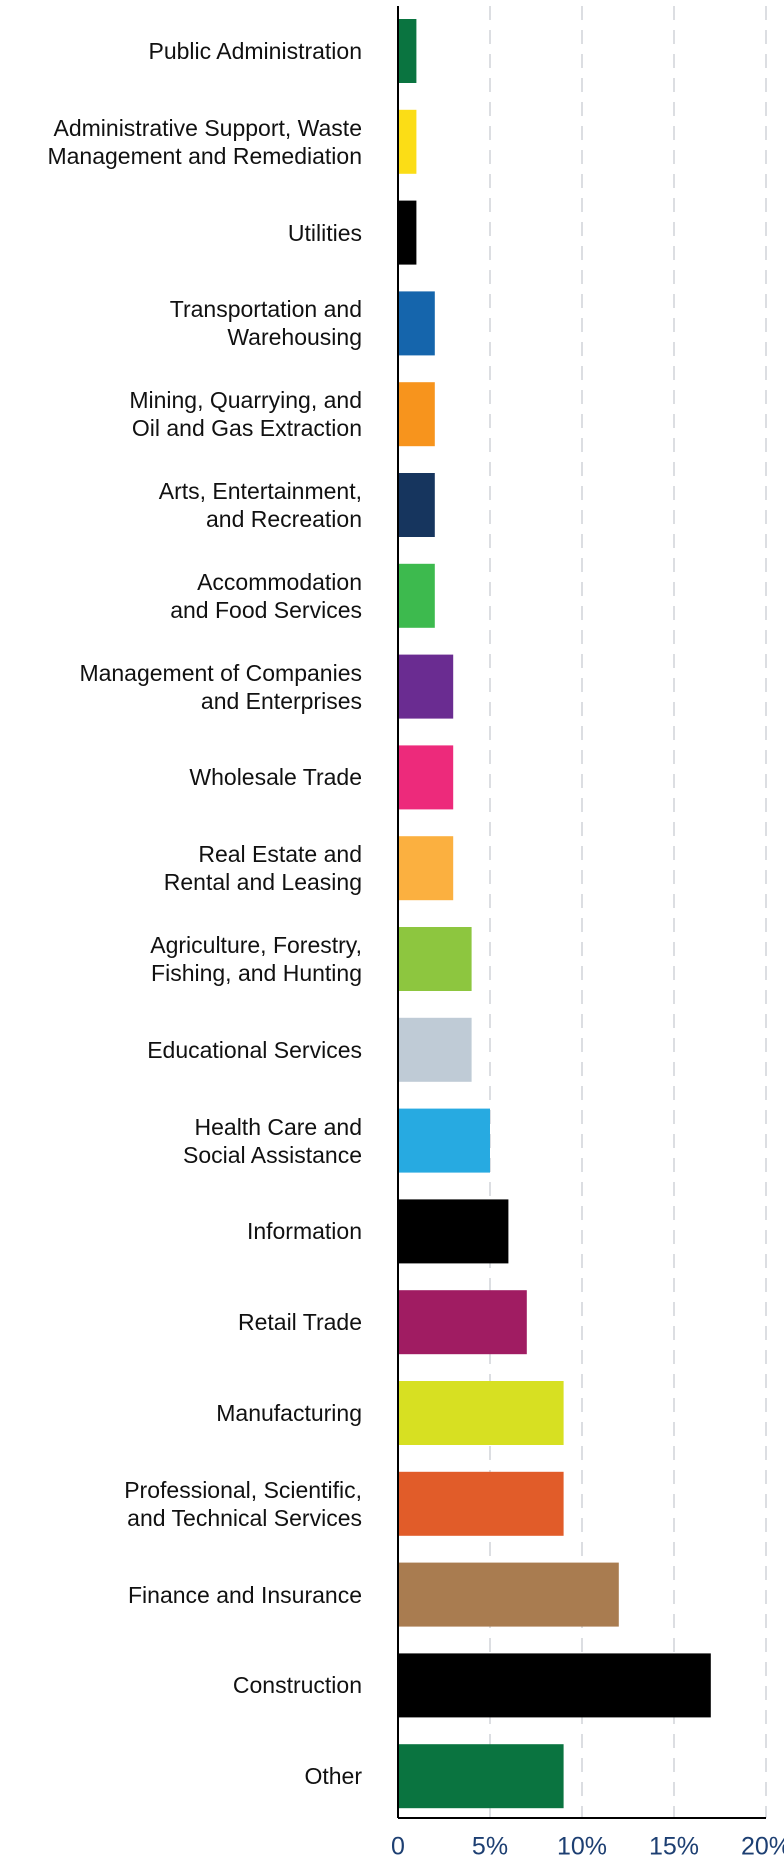 The width and height of the screenshot is (784, 1867). I want to click on category-label: Utilities, so click(324, 232).